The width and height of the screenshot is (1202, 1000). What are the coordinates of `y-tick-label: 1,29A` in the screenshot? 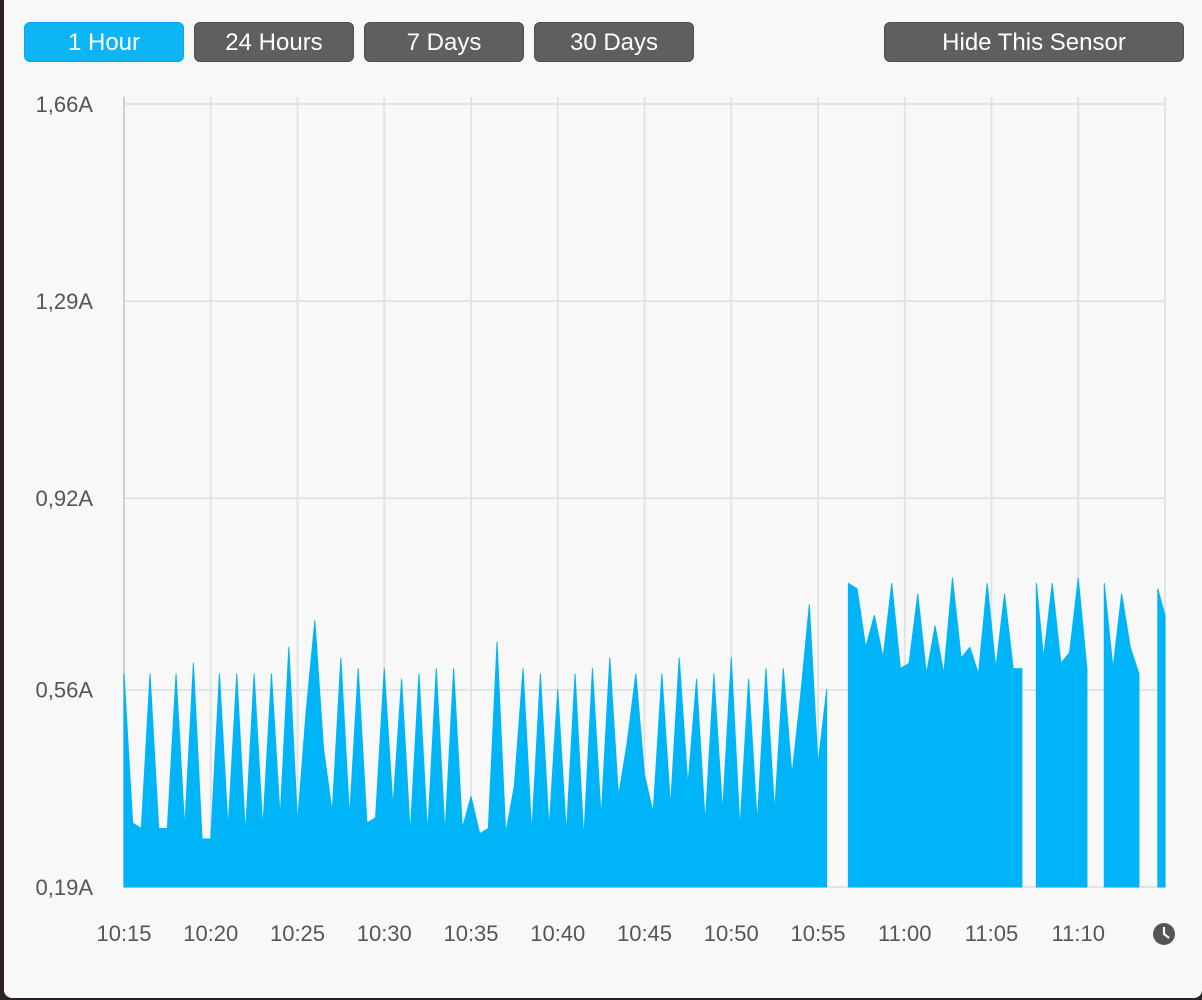 It's located at (65, 301).